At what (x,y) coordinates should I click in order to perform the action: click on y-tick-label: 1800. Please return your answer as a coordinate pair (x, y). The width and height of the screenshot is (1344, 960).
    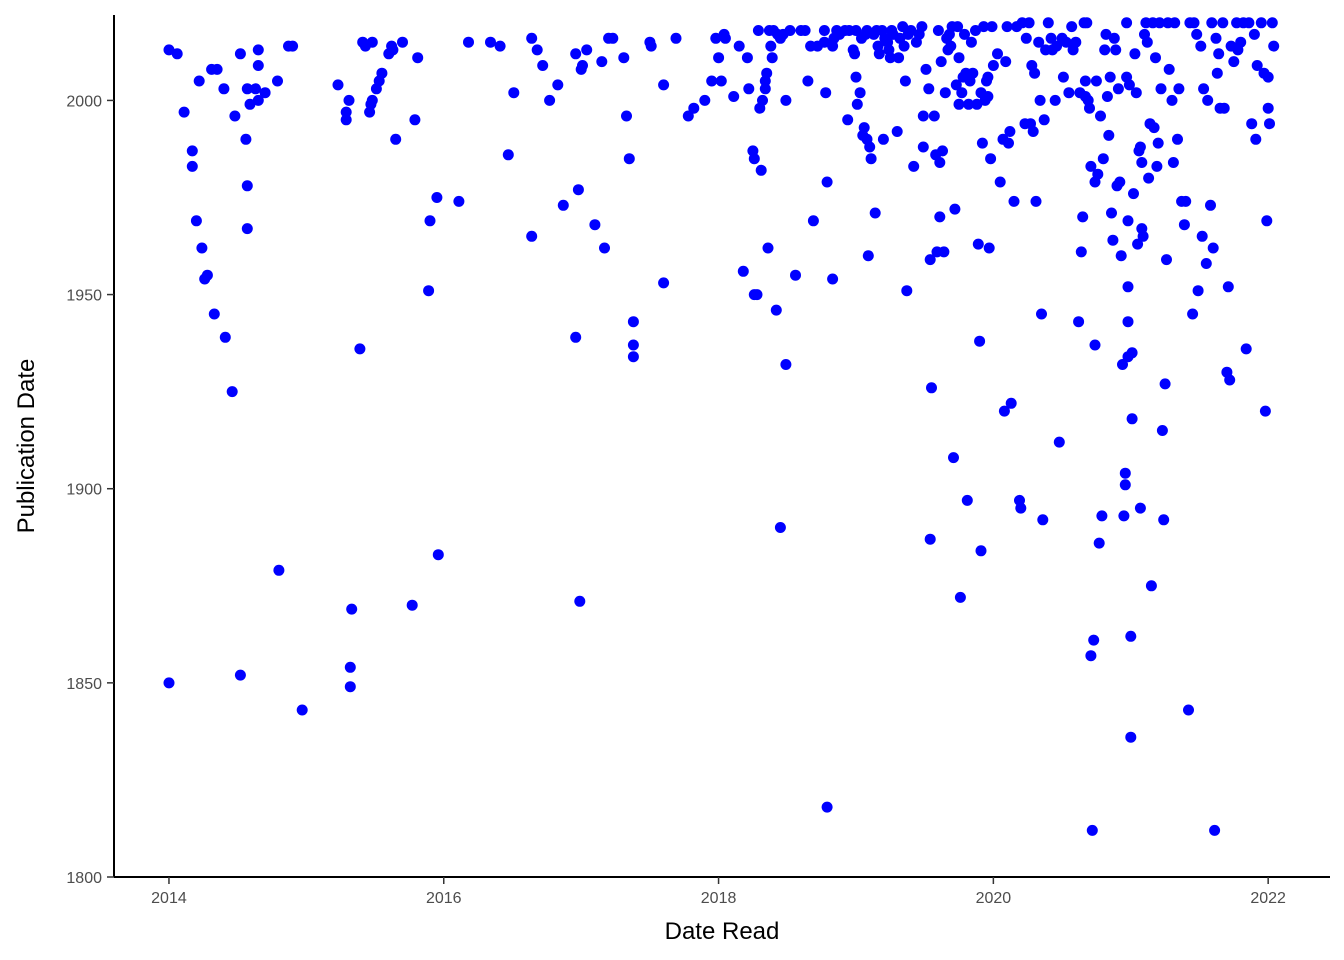
    Looking at the image, I should click on (84, 878).